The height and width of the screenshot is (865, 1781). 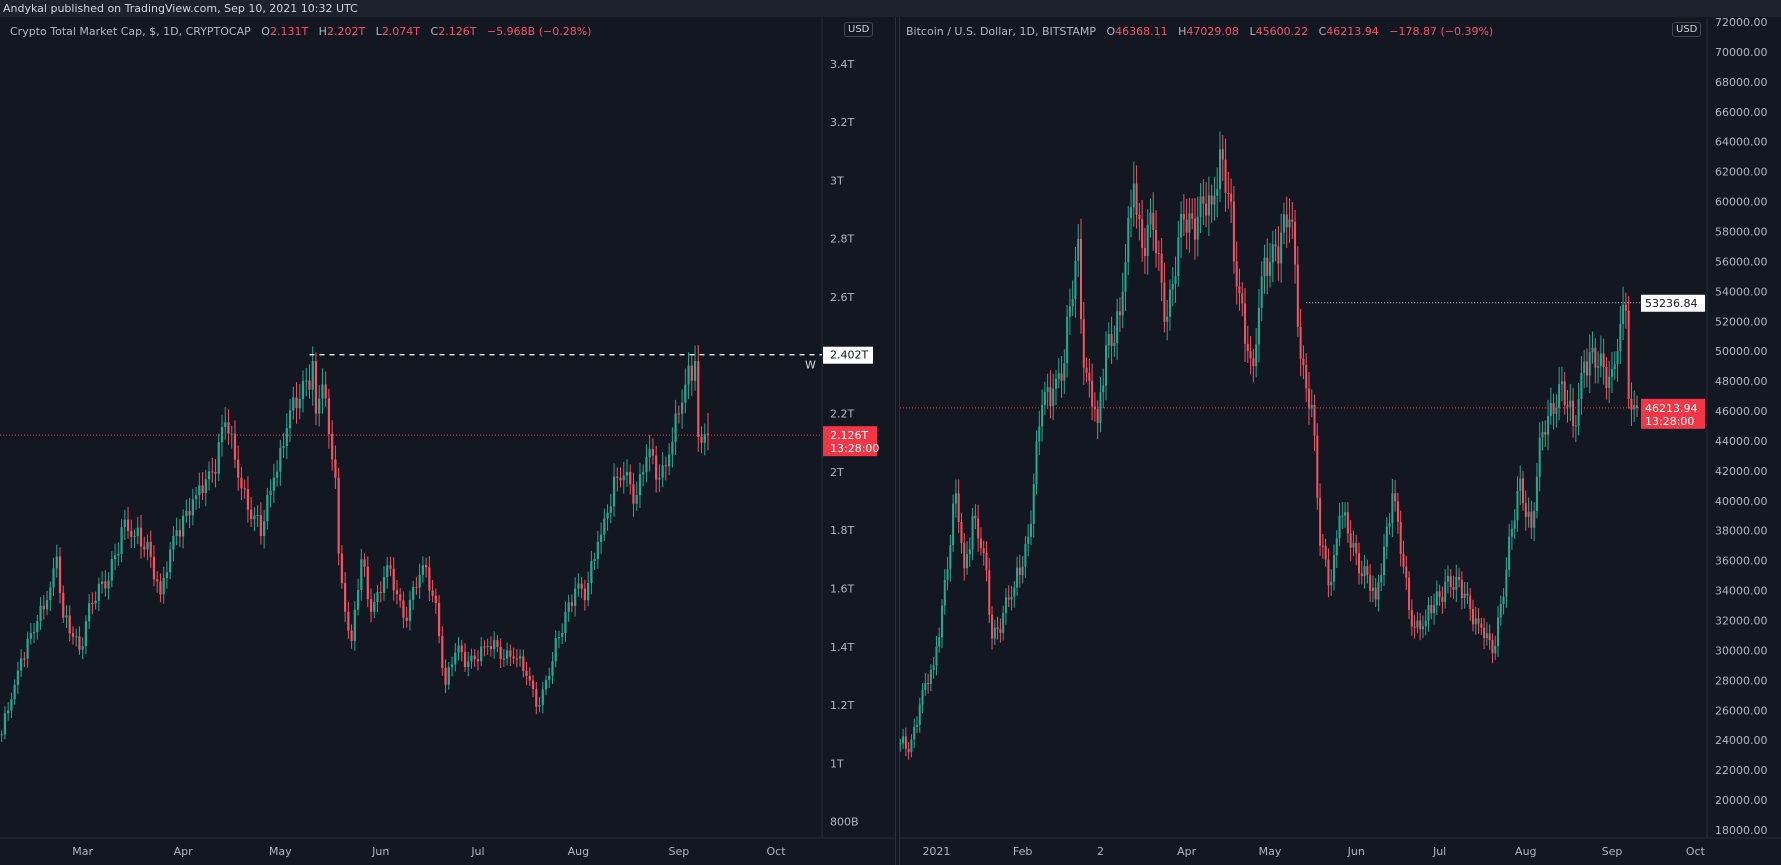 I want to click on time-tick-label: 2, so click(x=1100, y=851).